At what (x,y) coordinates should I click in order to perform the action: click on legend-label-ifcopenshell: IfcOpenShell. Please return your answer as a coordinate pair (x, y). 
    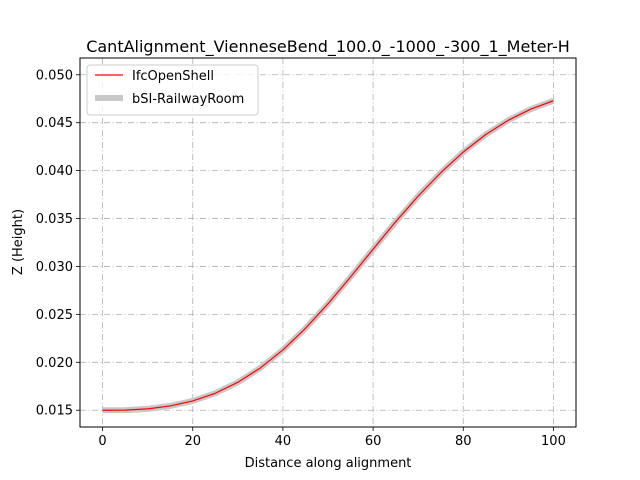
    Looking at the image, I should click on (173, 76).